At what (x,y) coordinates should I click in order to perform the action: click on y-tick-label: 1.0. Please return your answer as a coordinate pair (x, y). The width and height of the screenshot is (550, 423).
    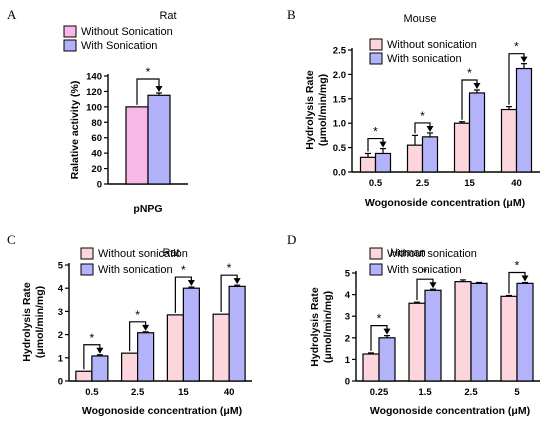
    Looking at the image, I should click on (339, 124).